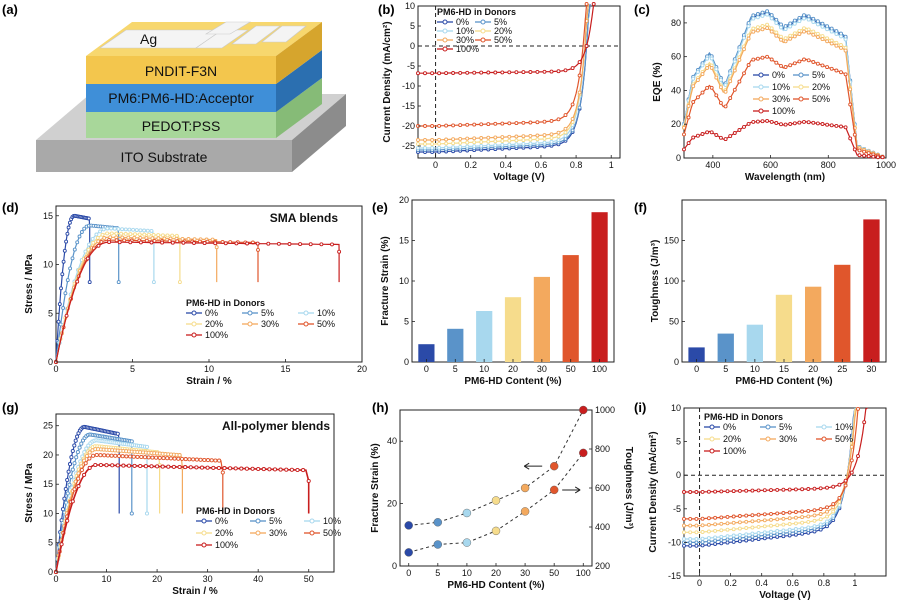 This screenshot has height=603, width=900. I want to click on g-legend-marker, so click(258, 521).